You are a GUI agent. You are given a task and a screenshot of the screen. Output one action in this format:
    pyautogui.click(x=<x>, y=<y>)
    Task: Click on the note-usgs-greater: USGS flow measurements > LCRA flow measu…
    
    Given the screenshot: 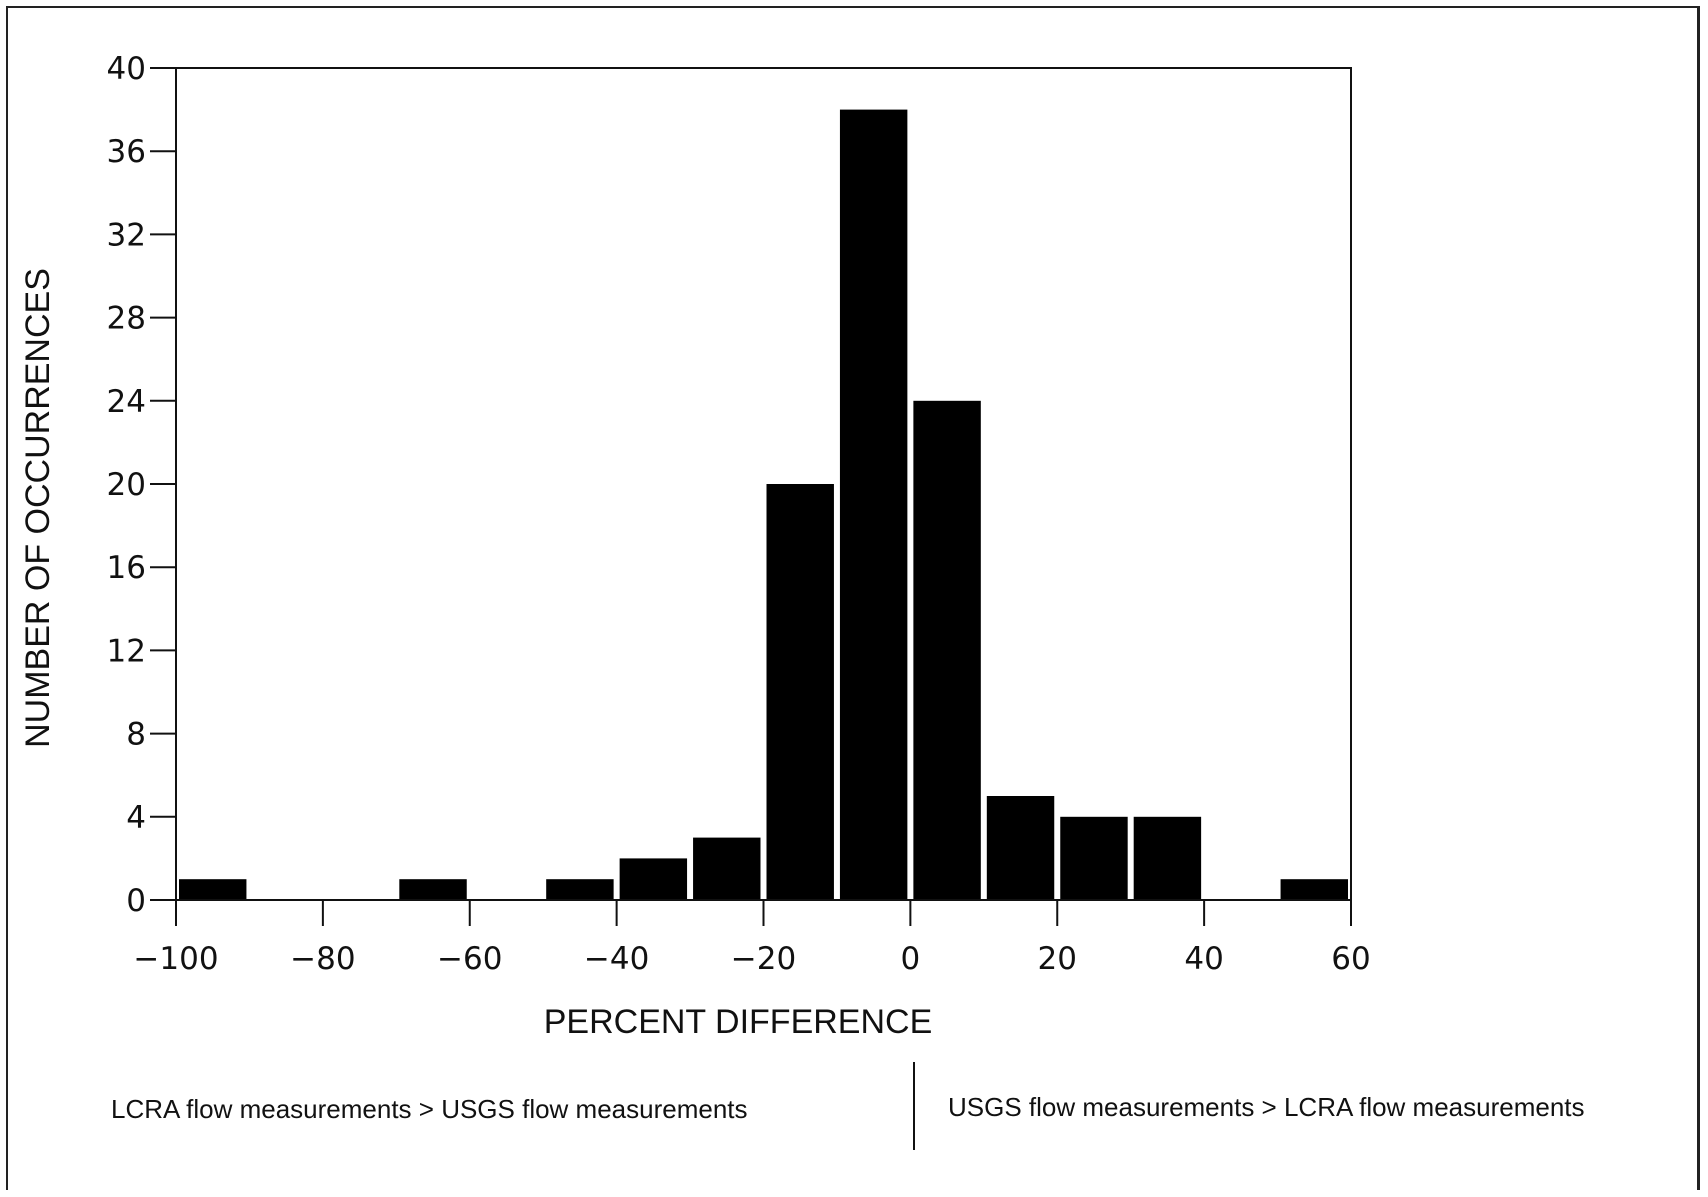 What is the action you would take?
    pyautogui.click(x=1266, y=1107)
    